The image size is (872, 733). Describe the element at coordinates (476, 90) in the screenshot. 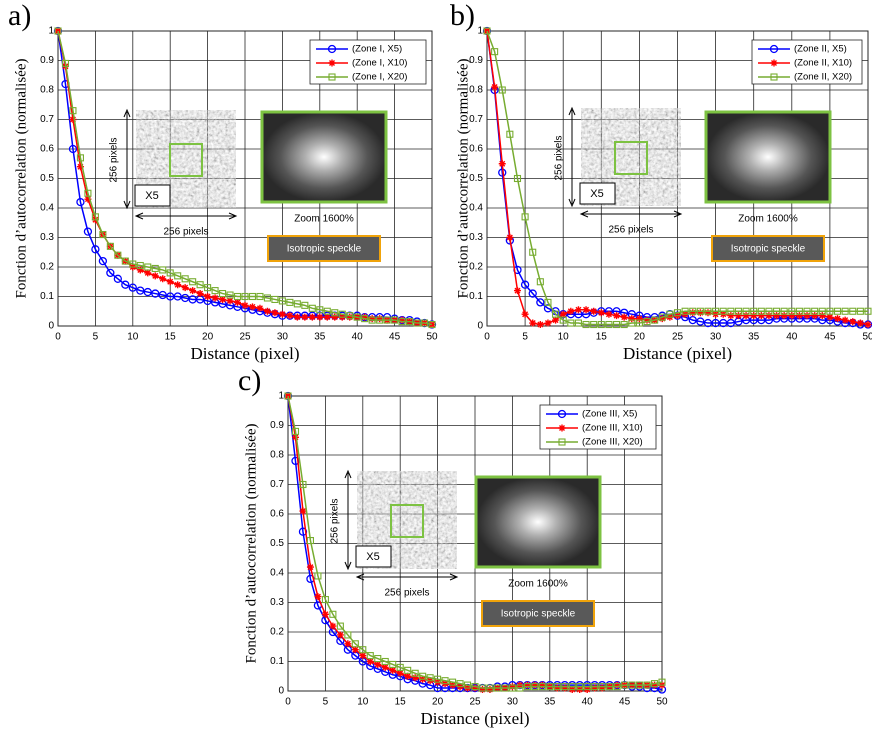

I see `y-tick-label: 0.8` at that location.